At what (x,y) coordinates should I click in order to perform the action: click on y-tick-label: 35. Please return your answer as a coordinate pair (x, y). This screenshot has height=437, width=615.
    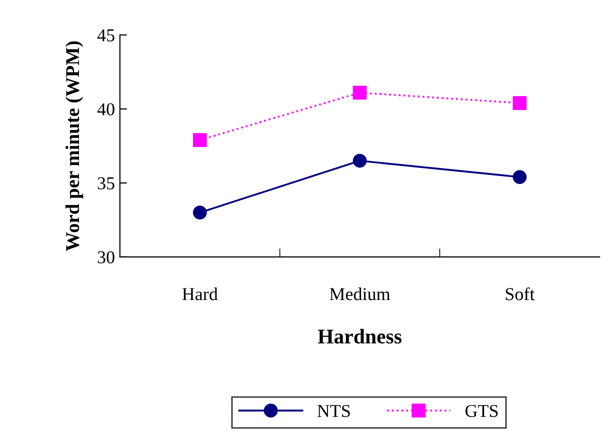
    Looking at the image, I should click on (106, 183).